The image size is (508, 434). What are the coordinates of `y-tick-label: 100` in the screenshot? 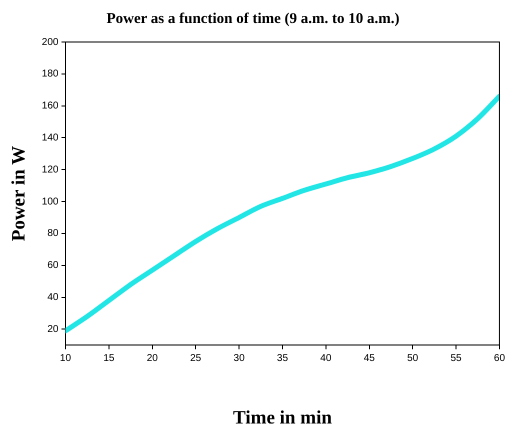 It's located at (50, 202).